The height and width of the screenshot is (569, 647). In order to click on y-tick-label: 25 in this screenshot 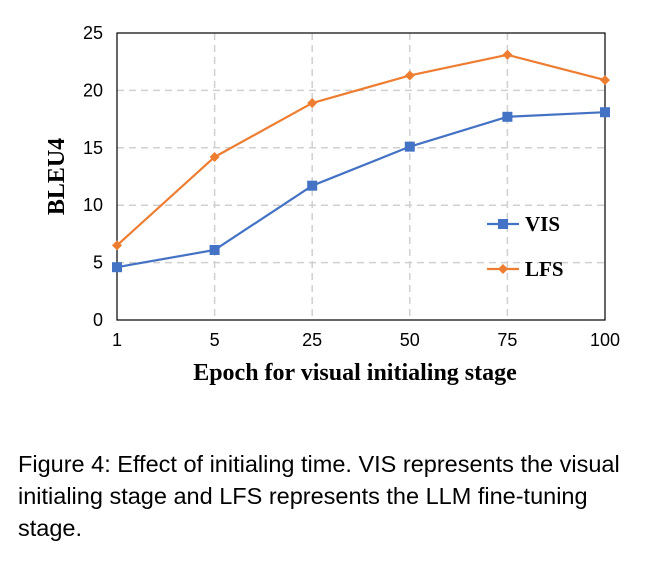, I will do `click(93, 33)`.